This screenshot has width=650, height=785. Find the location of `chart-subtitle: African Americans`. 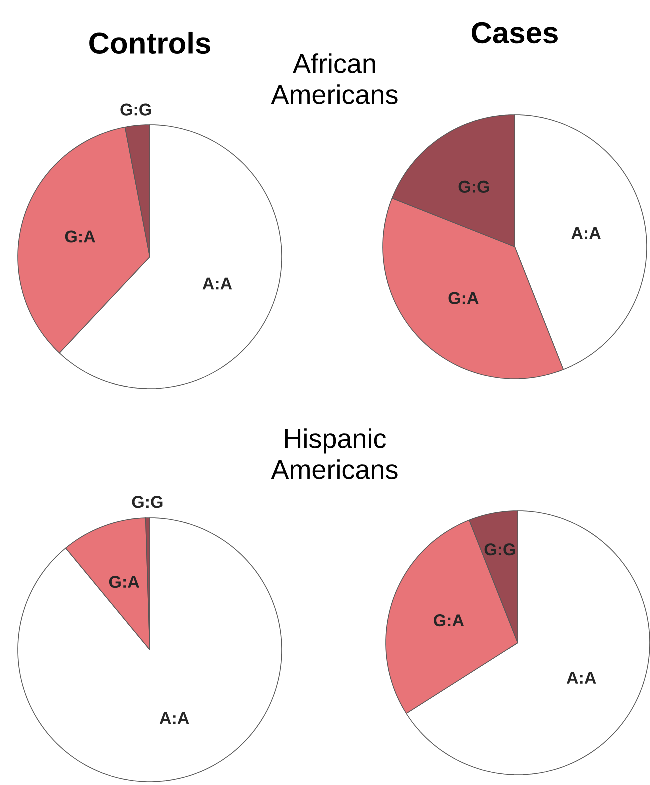

chart-subtitle: African Americans is located at coordinates (334, 79).